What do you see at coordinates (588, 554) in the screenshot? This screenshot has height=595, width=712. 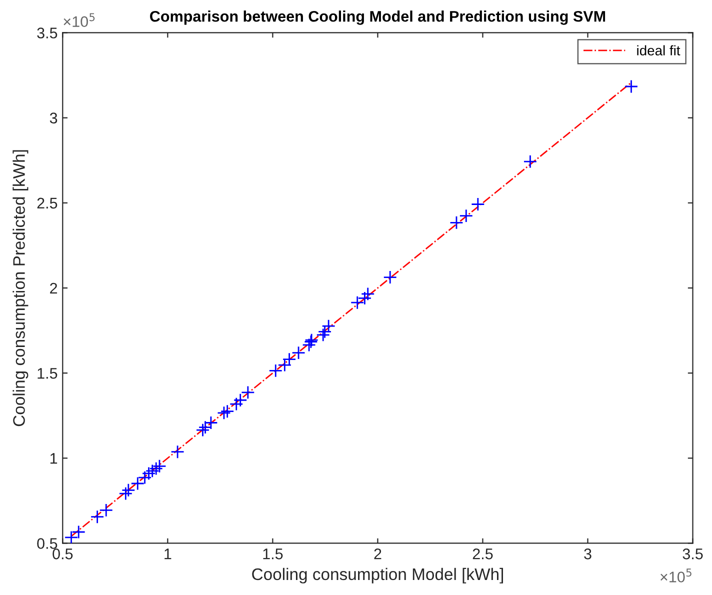 I see `x-tick-label: 3` at bounding box center [588, 554].